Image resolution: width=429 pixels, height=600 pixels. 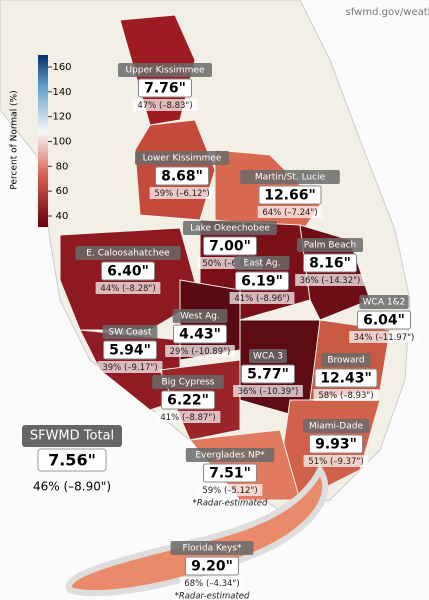 I want to click on total-name: SFWMD Total, so click(x=72, y=436).